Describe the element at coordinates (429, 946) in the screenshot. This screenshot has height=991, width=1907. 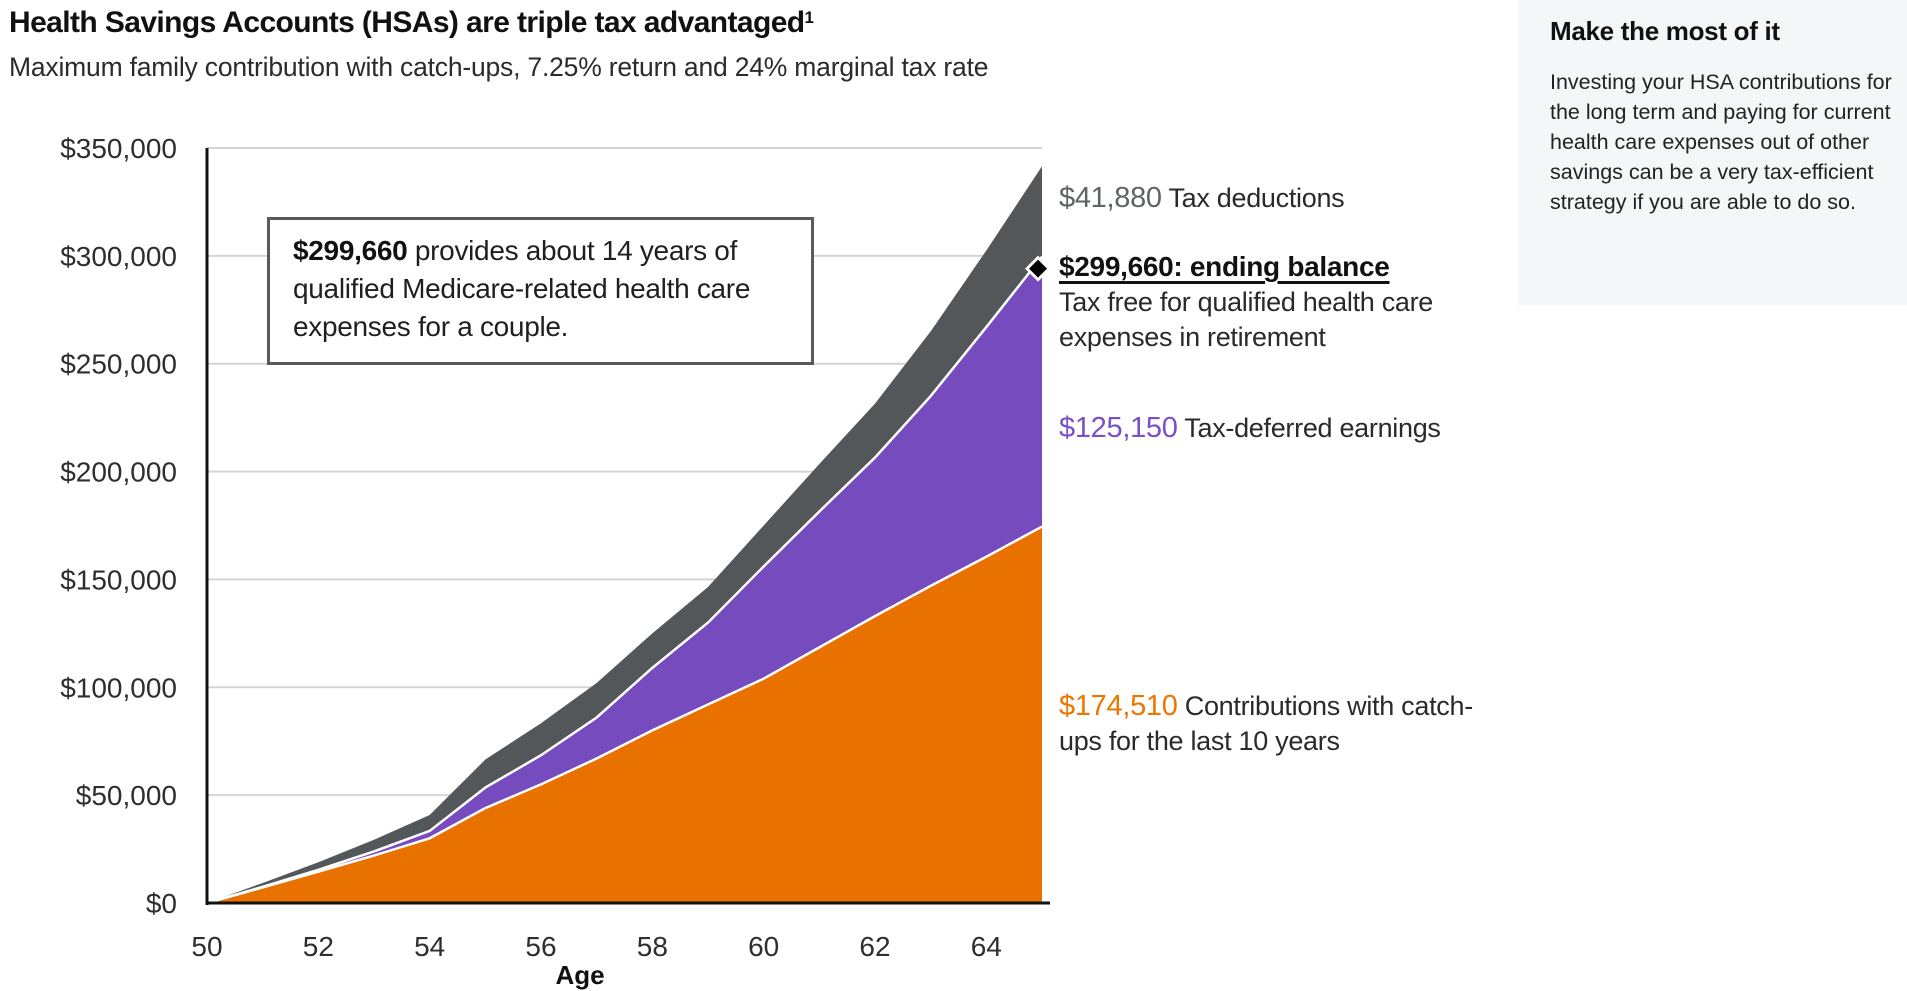
I see `x-tick-label: 54` at that location.